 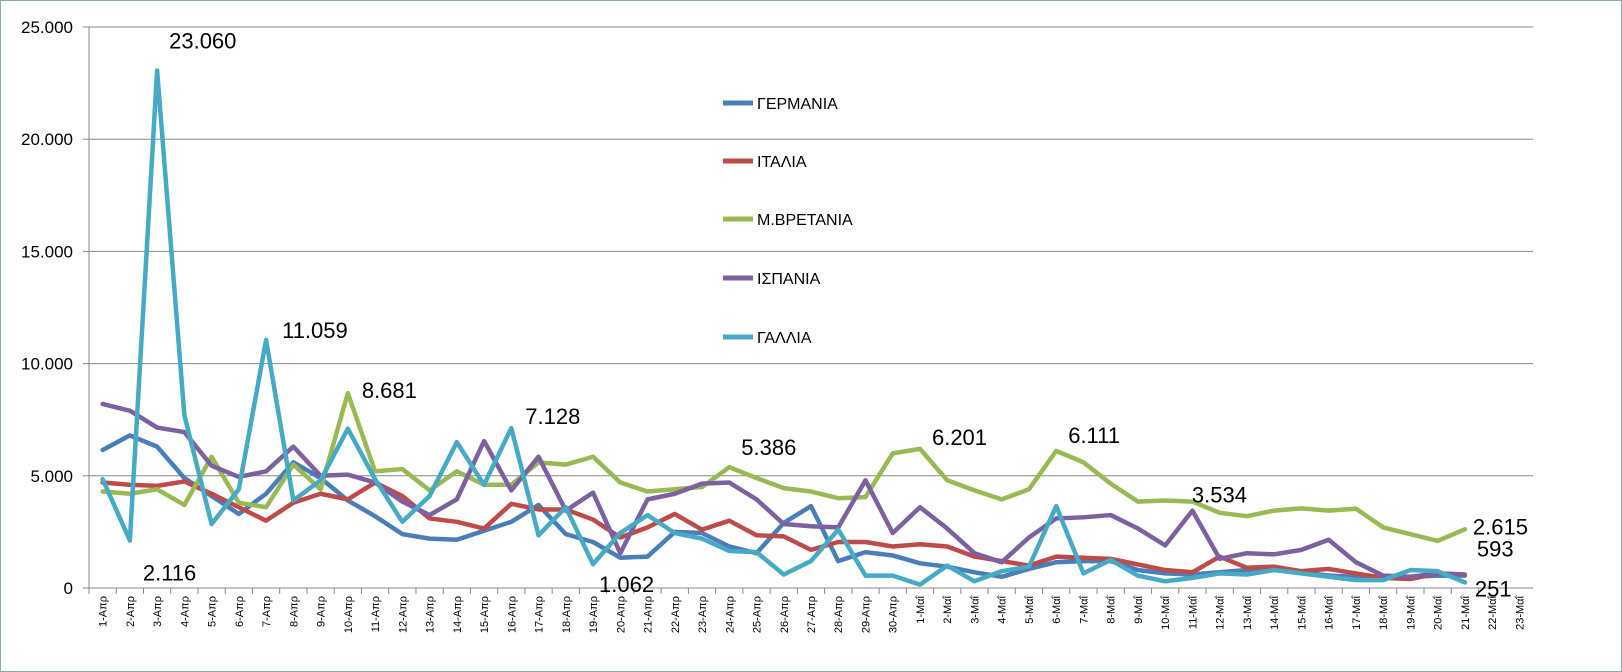 What do you see at coordinates (47, 251) in the screenshot?
I see `y-tick-label: 15.000` at bounding box center [47, 251].